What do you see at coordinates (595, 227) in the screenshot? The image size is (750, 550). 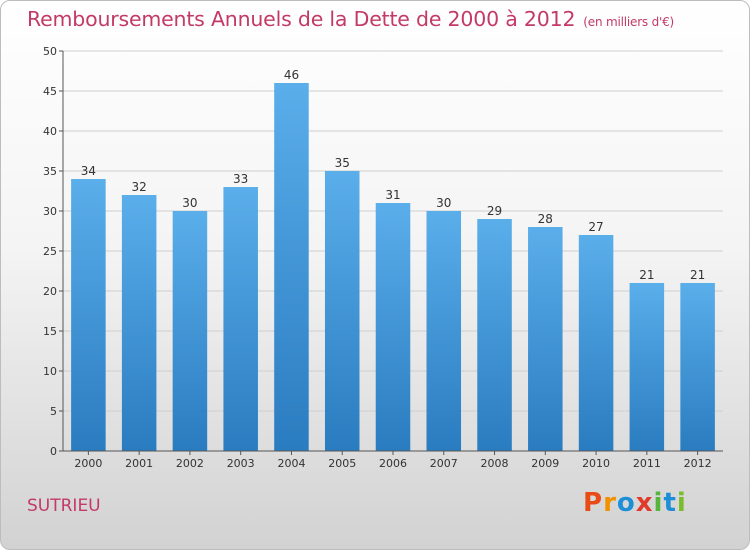 I see `value-label-2010: 27` at bounding box center [595, 227].